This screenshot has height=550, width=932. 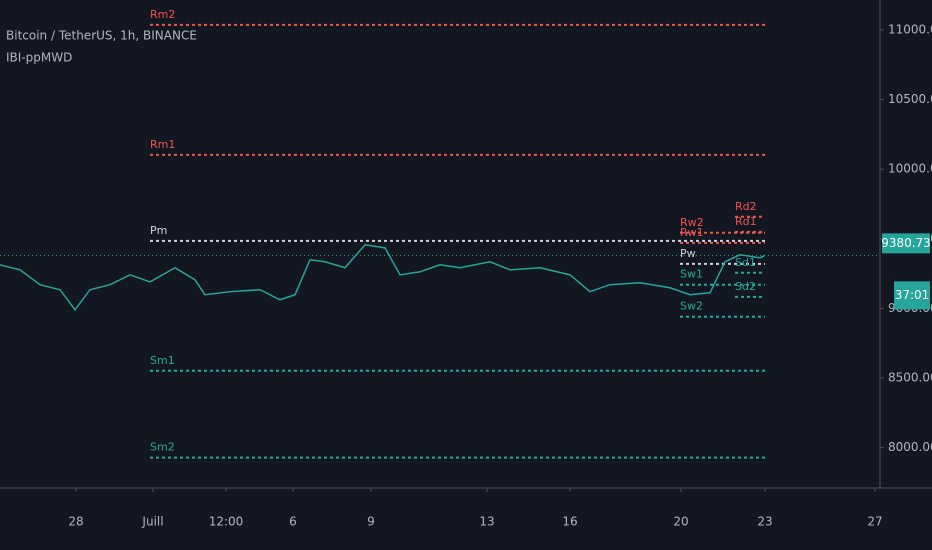 I want to click on x-tick-label: 20, so click(x=680, y=522).